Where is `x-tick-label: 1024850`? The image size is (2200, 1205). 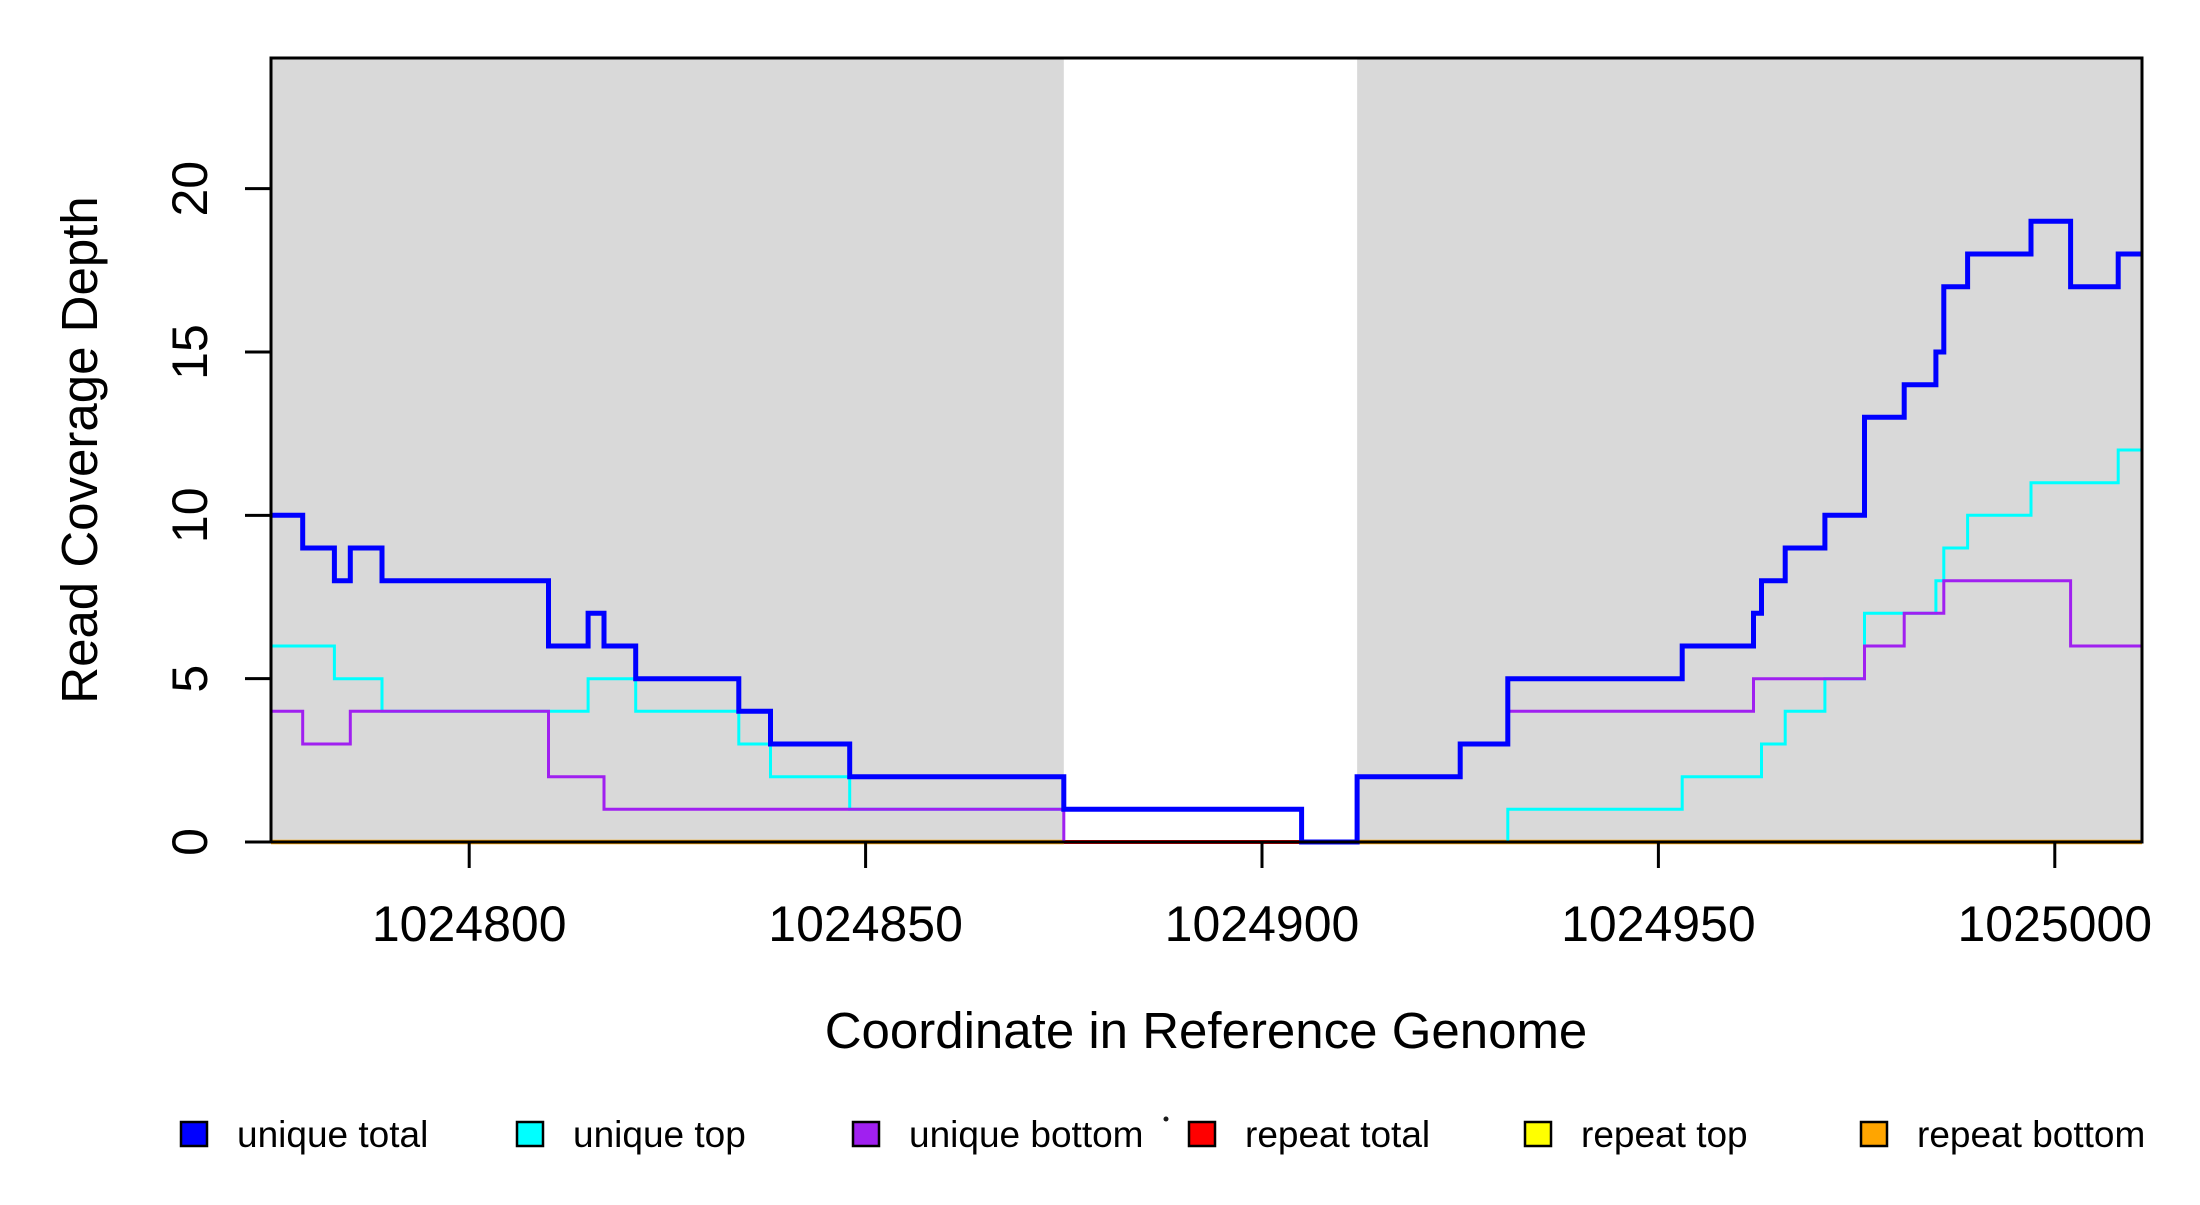
x-tick-label: 1024850 is located at coordinates (865, 924).